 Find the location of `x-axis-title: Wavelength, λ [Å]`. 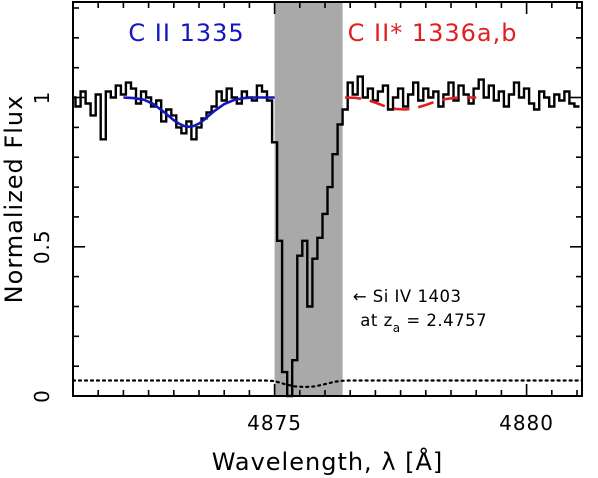

x-axis-title: Wavelength, λ [Å] is located at coordinates (328, 461).